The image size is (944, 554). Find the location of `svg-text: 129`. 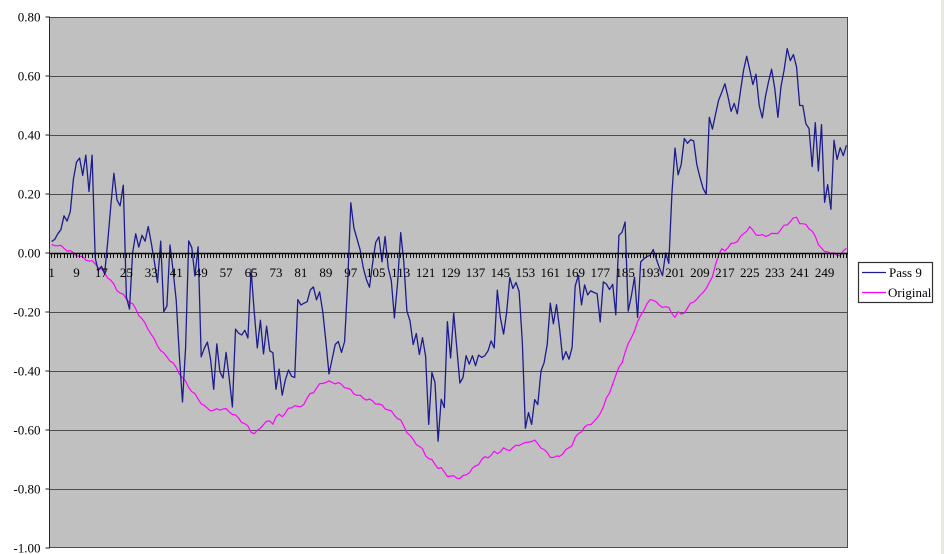

svg-text: 129 is located at coordinates (451, 272).